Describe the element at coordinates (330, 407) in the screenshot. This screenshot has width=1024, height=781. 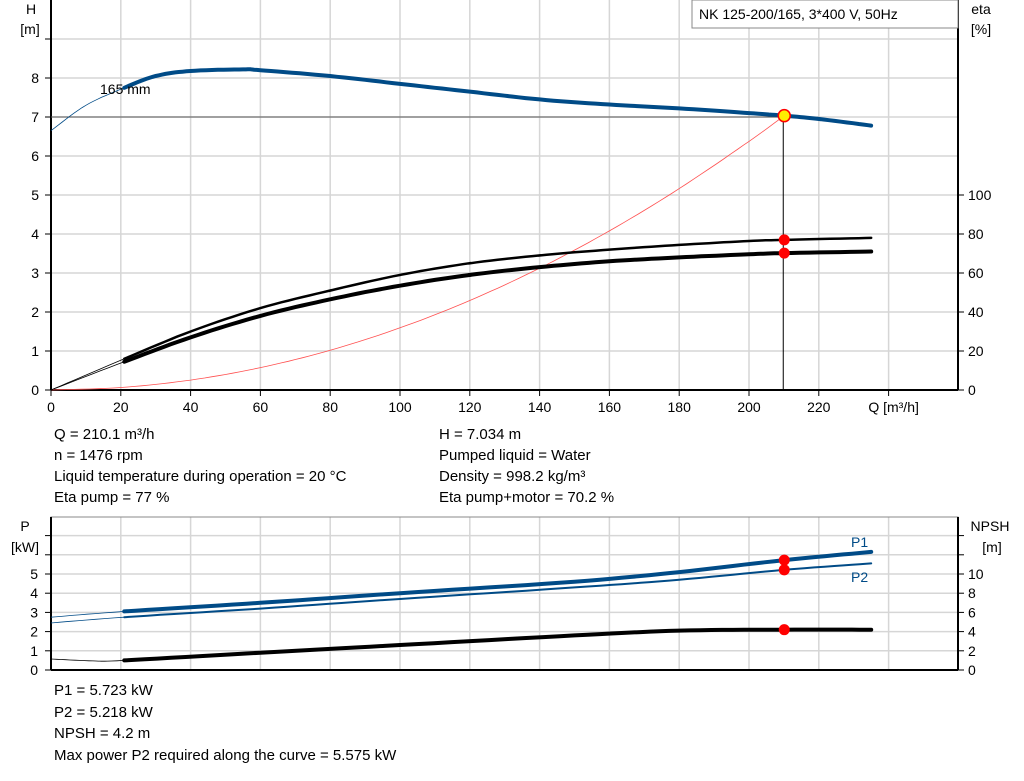
I see `x-tick-label: 80` at that location.